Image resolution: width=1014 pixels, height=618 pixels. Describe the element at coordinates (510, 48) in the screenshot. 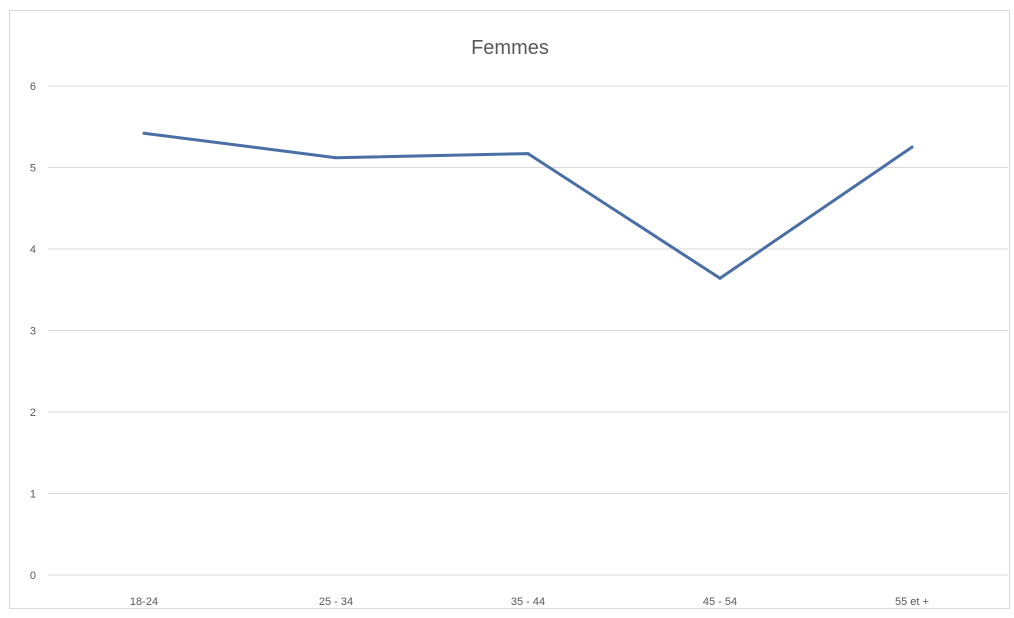

I see `chart-title: Femmes` at that location.